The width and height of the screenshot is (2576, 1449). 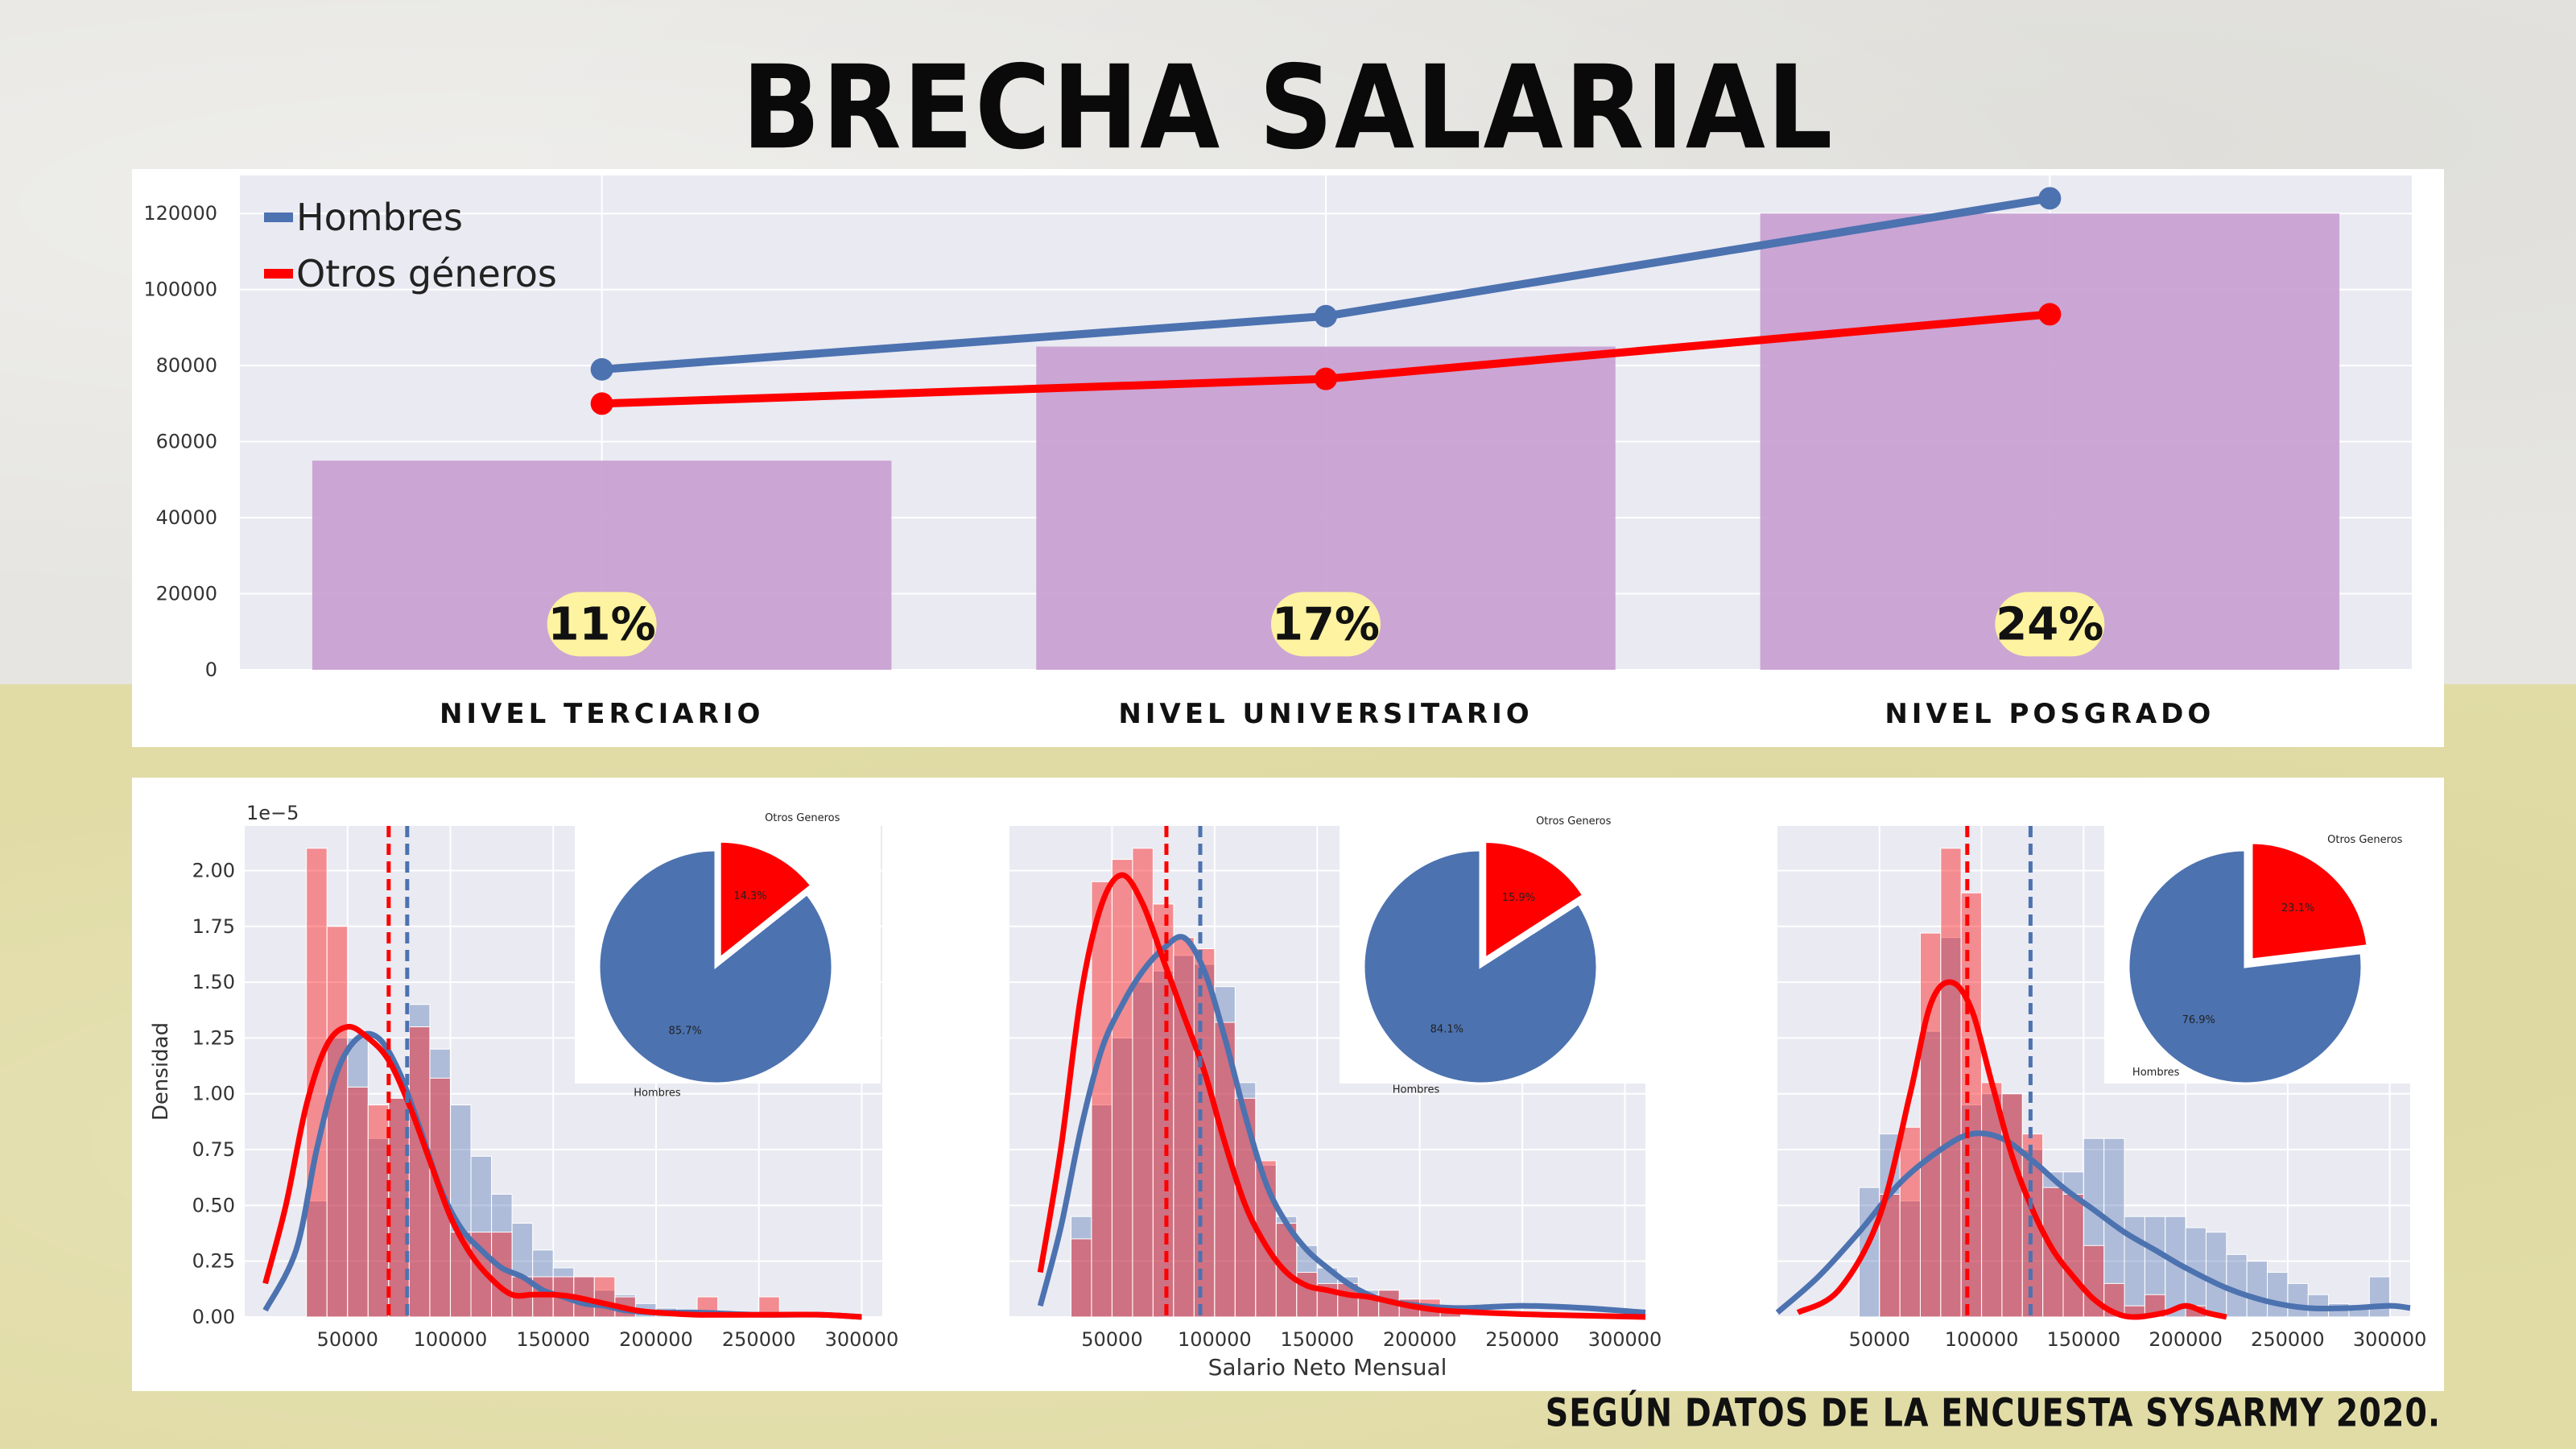 What do you see at coordinates (1518, 898) in the screenshot?
I see `pie-pct-label: 15.9%` at bounding box center [1518, 898].